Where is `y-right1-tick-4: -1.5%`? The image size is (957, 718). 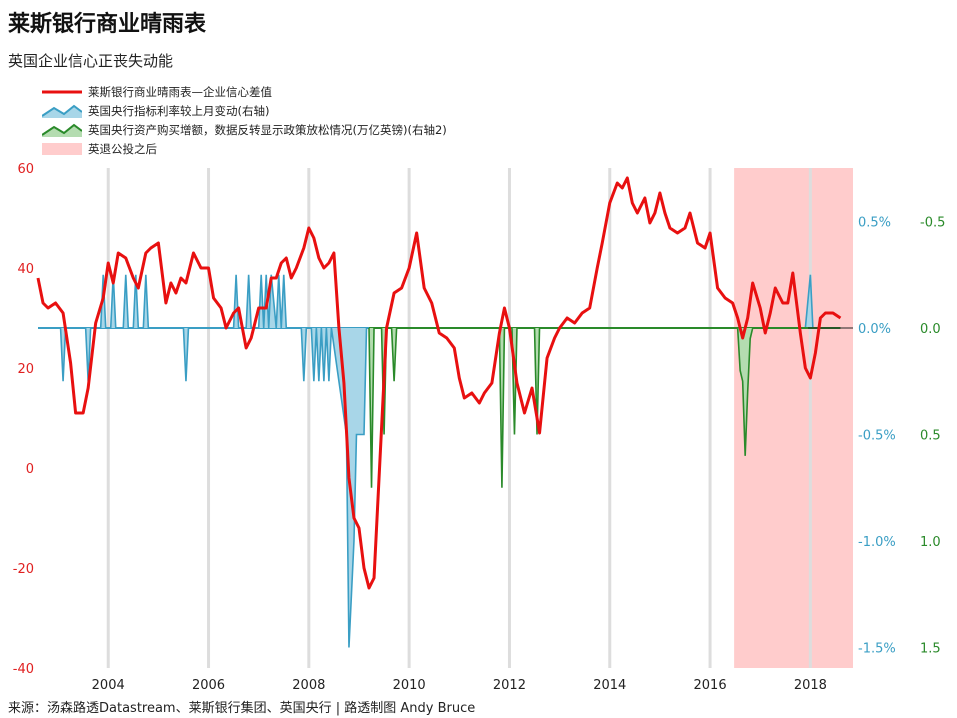
y-right1-tick-4: -1.5% is located at coordinates (877, 649).